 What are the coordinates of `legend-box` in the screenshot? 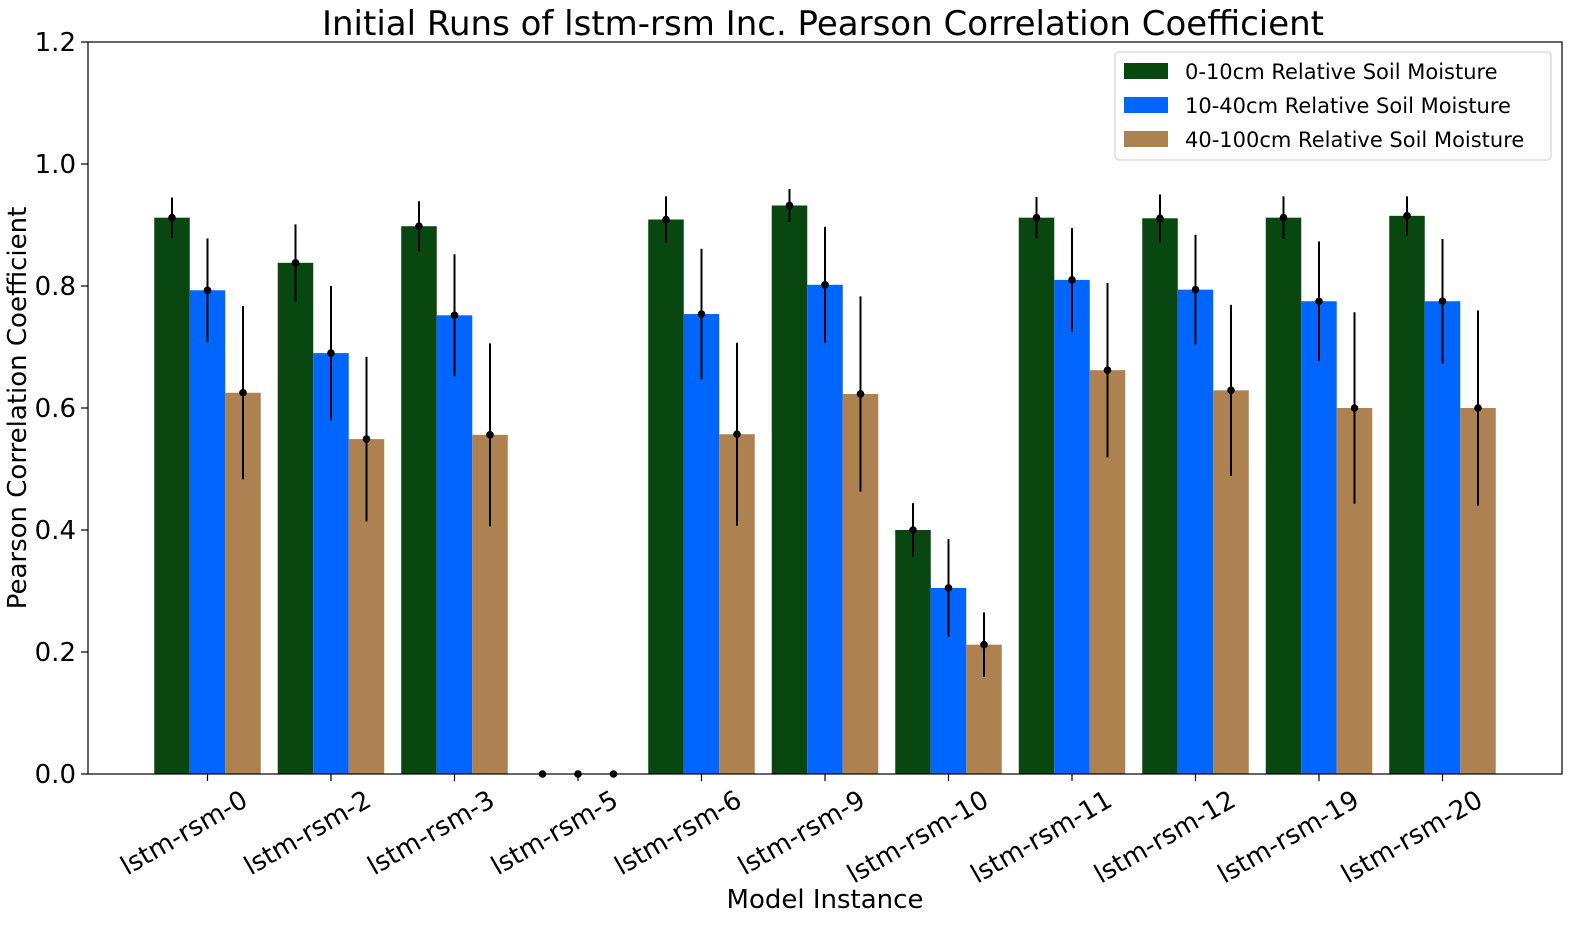 It's located at (1333, 106).